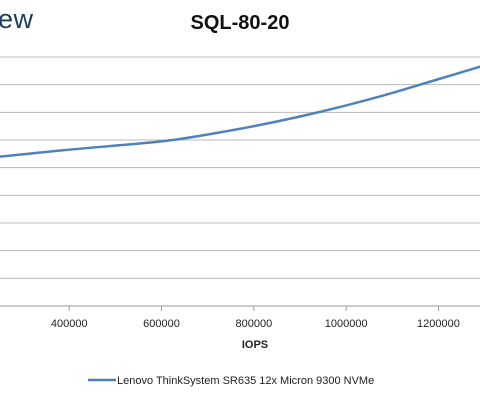 This screenshot has height=401, width=480. Describe the element at coordinates (255, 345) in the screenshot. I see `x-axis-label: IOPS` at that location.